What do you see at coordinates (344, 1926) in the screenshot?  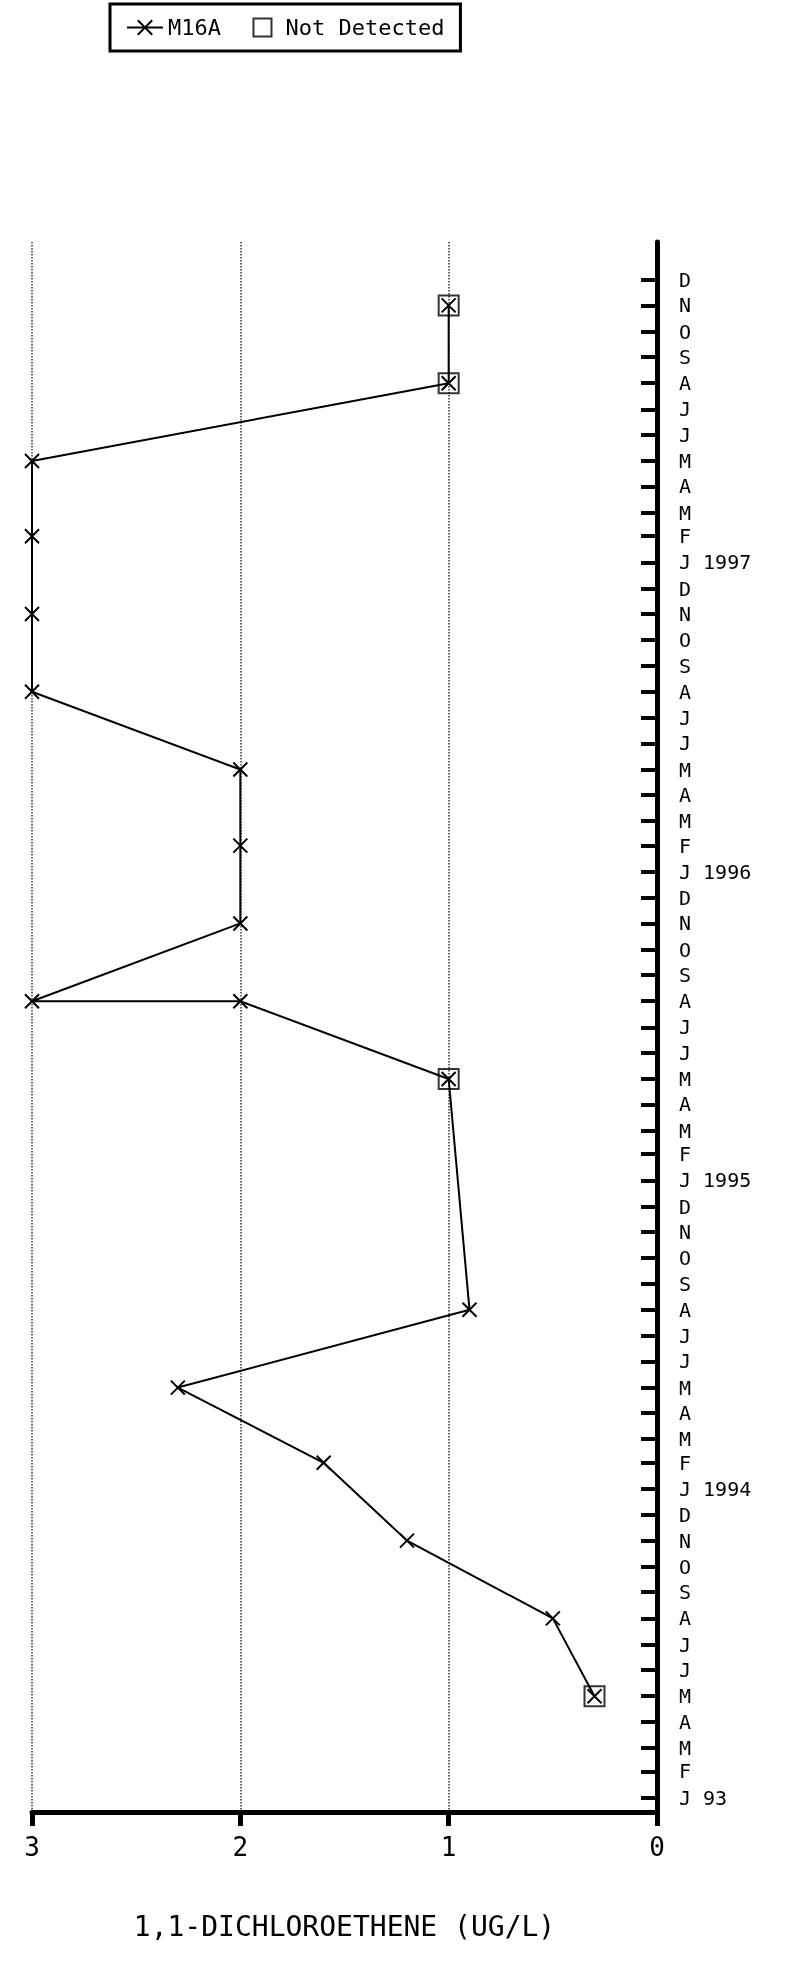 I see `x-axis-title: 1,1-DICHLOROETHENE (UG/L)` at bounding box center [344, 1926].